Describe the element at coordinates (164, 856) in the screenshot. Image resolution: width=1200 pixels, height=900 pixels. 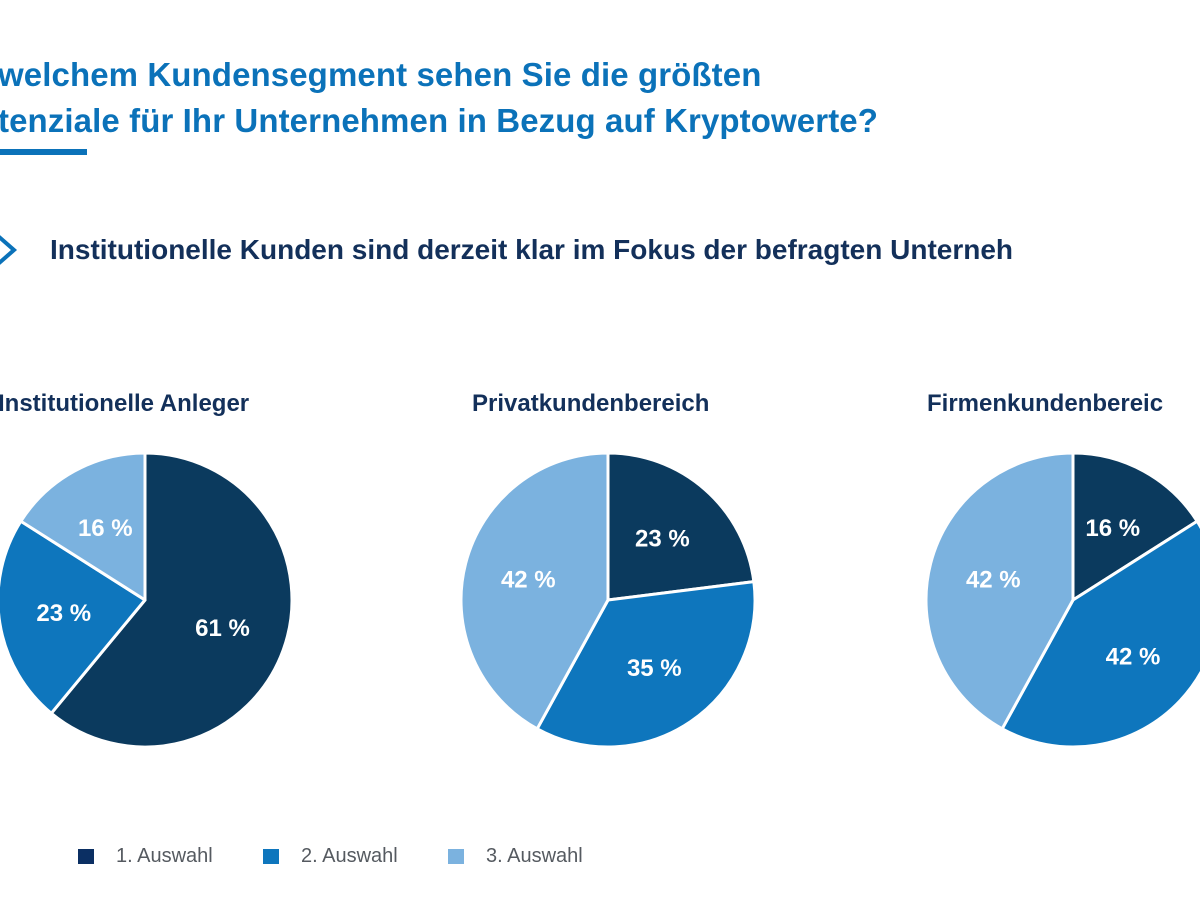
I see `legend-label: 1. Auswahl` at that location.